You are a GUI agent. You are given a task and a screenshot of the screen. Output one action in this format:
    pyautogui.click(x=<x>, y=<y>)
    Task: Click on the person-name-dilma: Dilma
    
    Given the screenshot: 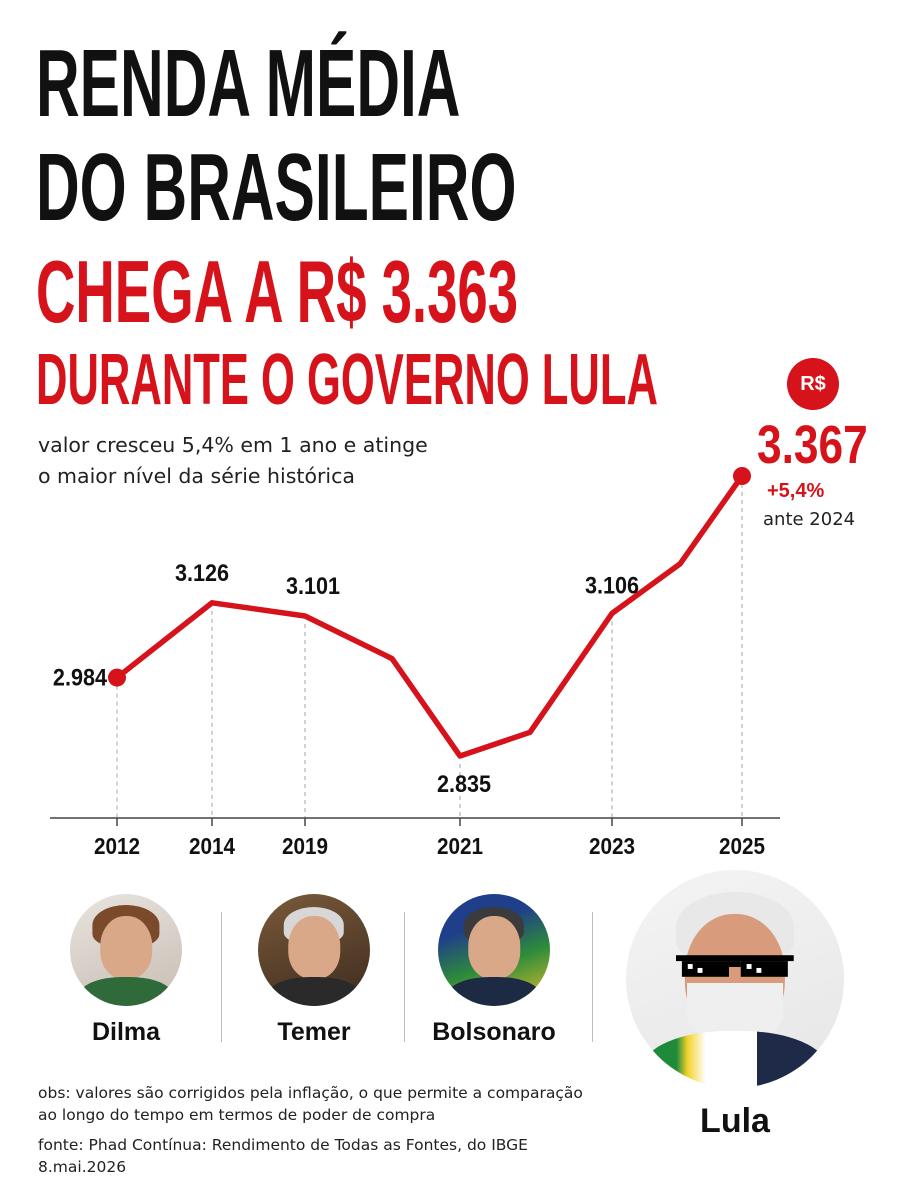 What is the action you would take?
    pyautogui.click(x=126, y=1032)
    